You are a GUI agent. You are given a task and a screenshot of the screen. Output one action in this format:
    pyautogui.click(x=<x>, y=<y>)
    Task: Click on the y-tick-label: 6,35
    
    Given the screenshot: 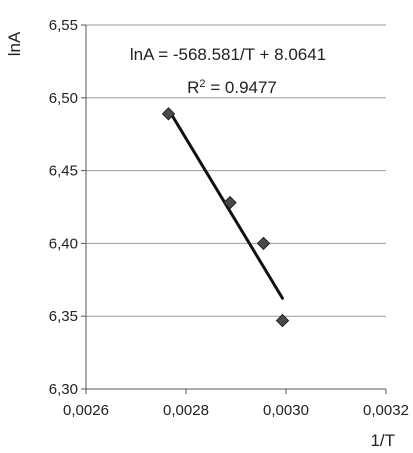 What is the action you would take?
    pyautogui.click(x=63, y=316)
    